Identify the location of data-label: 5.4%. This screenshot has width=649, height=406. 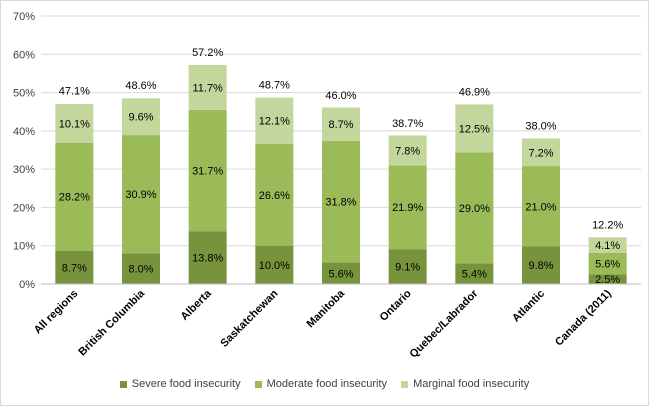
(474, 275).